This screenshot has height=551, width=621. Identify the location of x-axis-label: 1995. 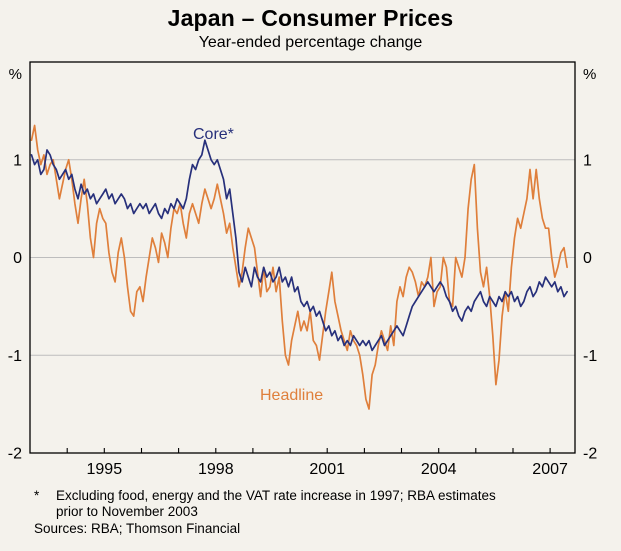
(105, 469).